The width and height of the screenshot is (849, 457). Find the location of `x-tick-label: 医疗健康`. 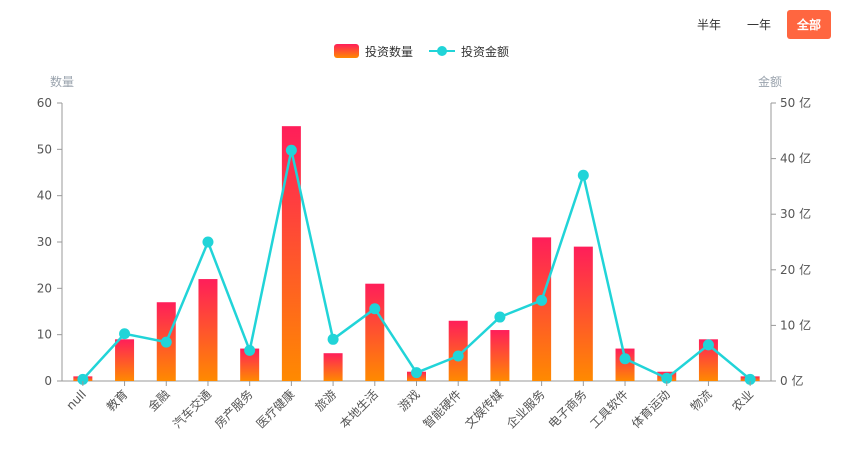

x-tick-label: 医疗健康 is located at coordinates (275, 409).